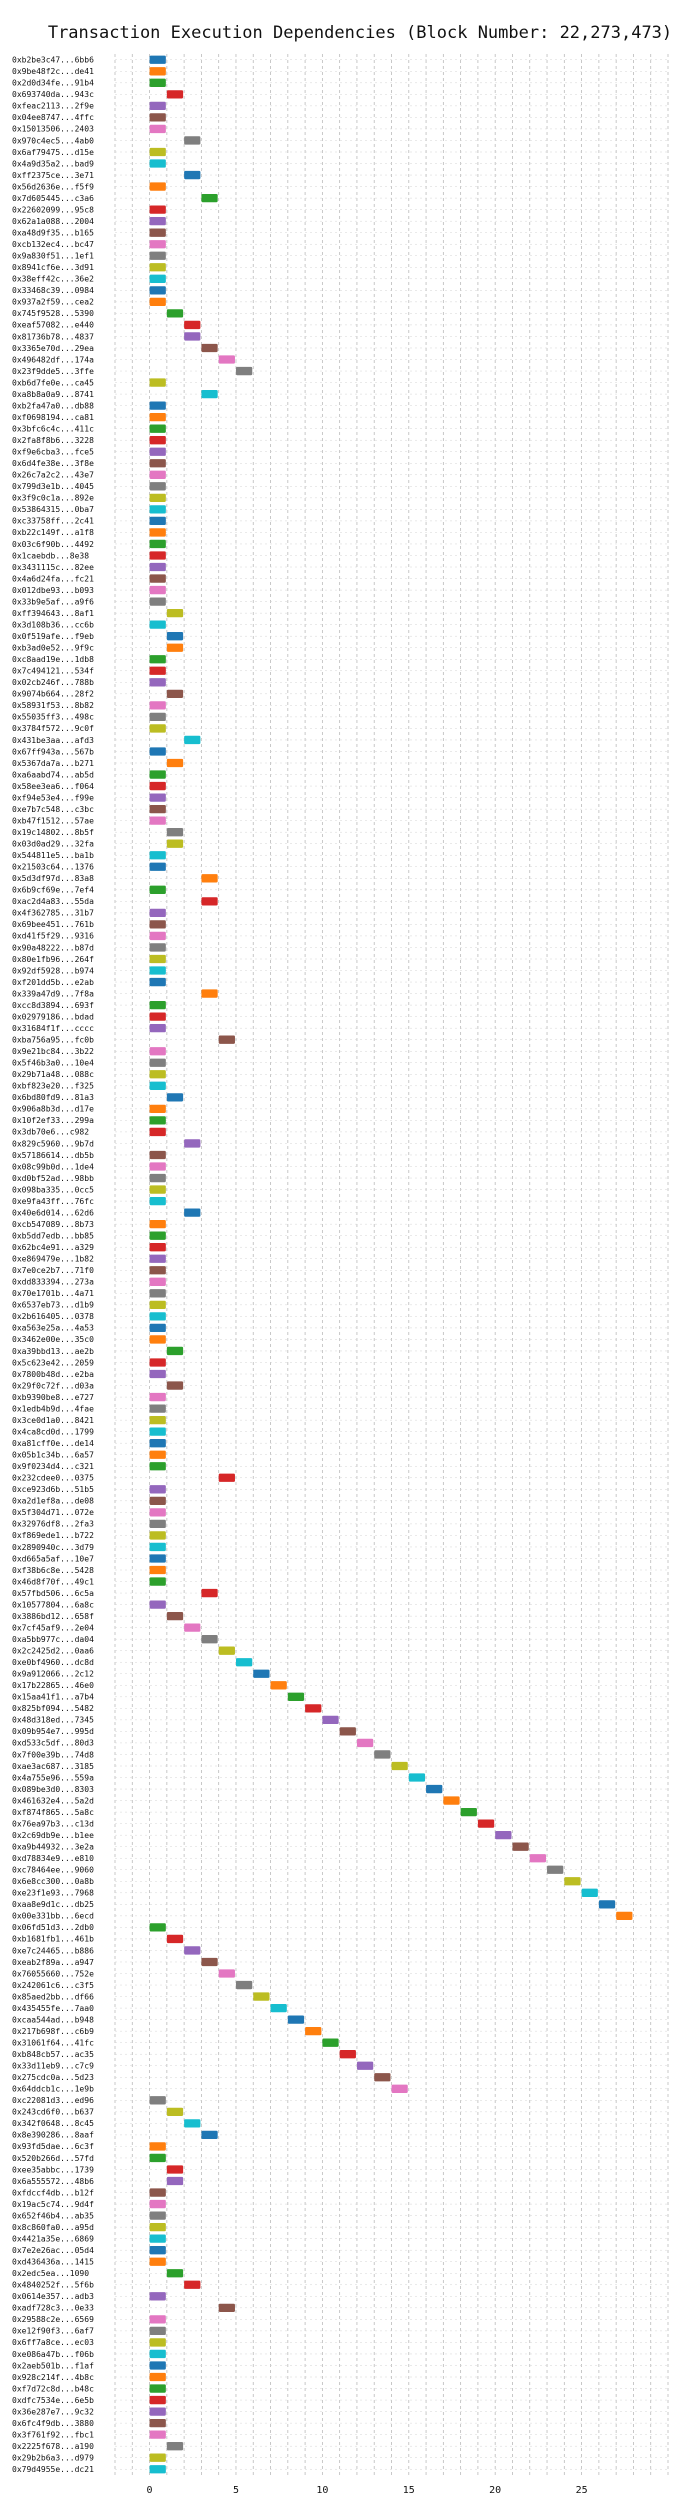  Describe the element at coordinates (53, 232) in the screenshot. I see `transaction-label: 0xa48d9f35...b165` at that location.